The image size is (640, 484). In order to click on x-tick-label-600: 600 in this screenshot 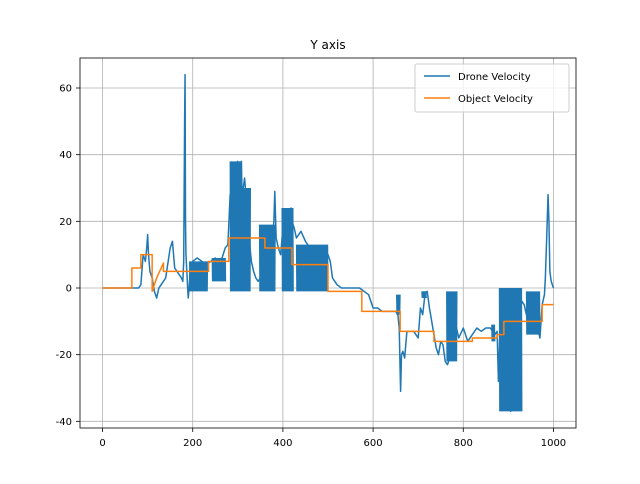, I will do `click(373, 443)`.